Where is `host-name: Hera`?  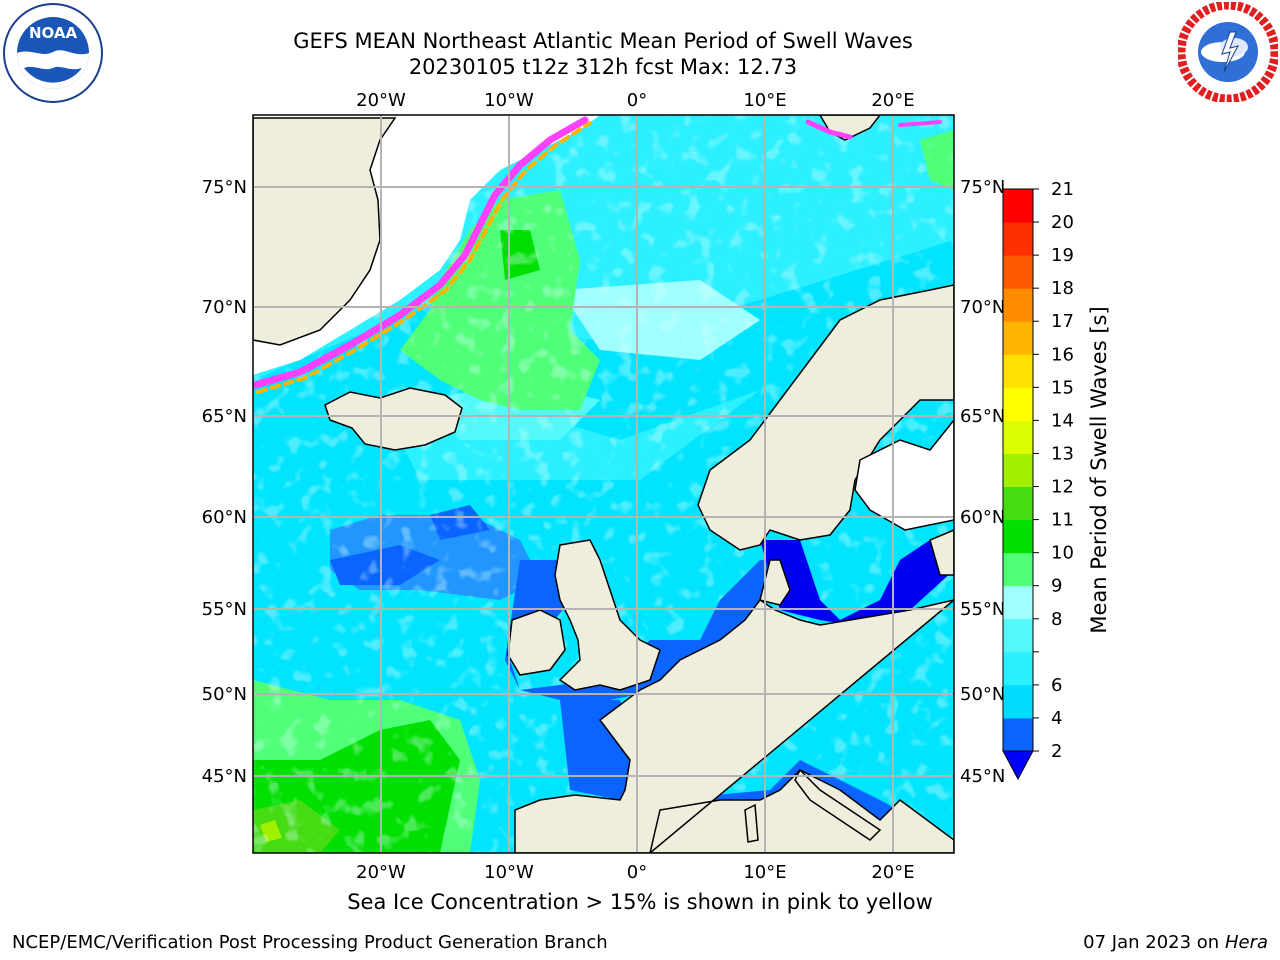 host-name: Hera is located at coordinates (1246, 942).